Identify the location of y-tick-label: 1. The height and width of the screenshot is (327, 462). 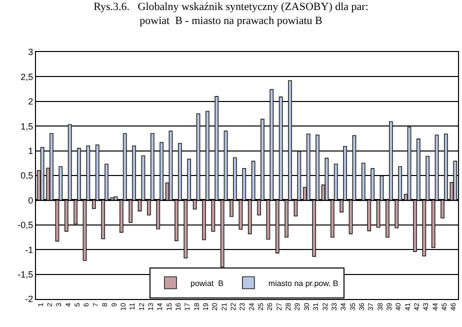
(31, 151).